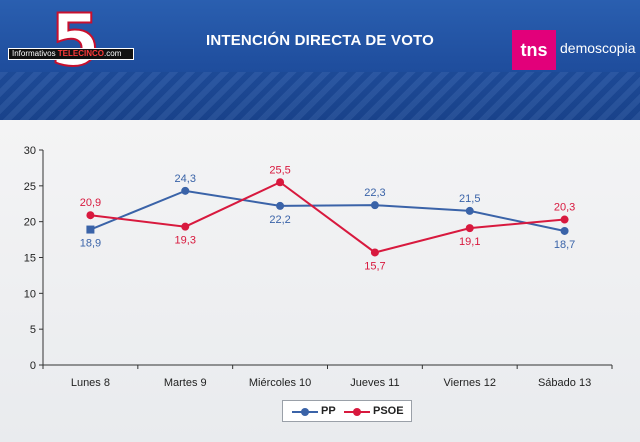 The image size is (640, 442). Describe the element at coordinates (185, 241) in the screenshot. I see `data-label-psoe: 19,3` at that location.